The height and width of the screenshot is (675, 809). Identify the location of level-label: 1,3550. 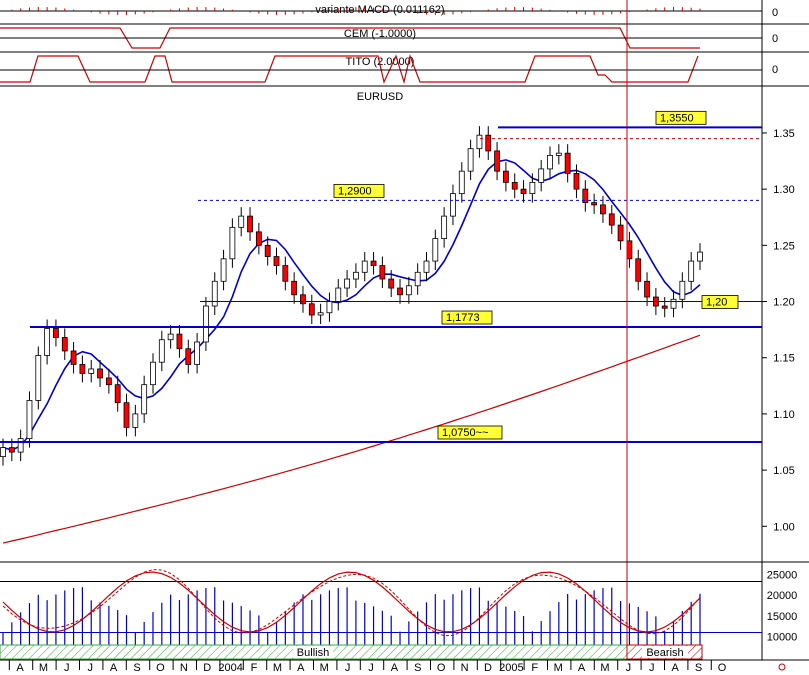
(677, 118).